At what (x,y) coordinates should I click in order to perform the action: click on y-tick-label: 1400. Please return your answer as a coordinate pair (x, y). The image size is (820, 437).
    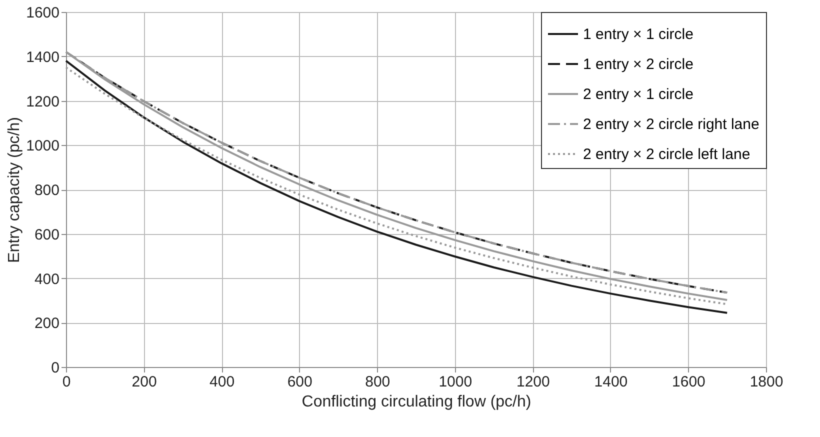
    Looking at the image, I should click on (43, 57).